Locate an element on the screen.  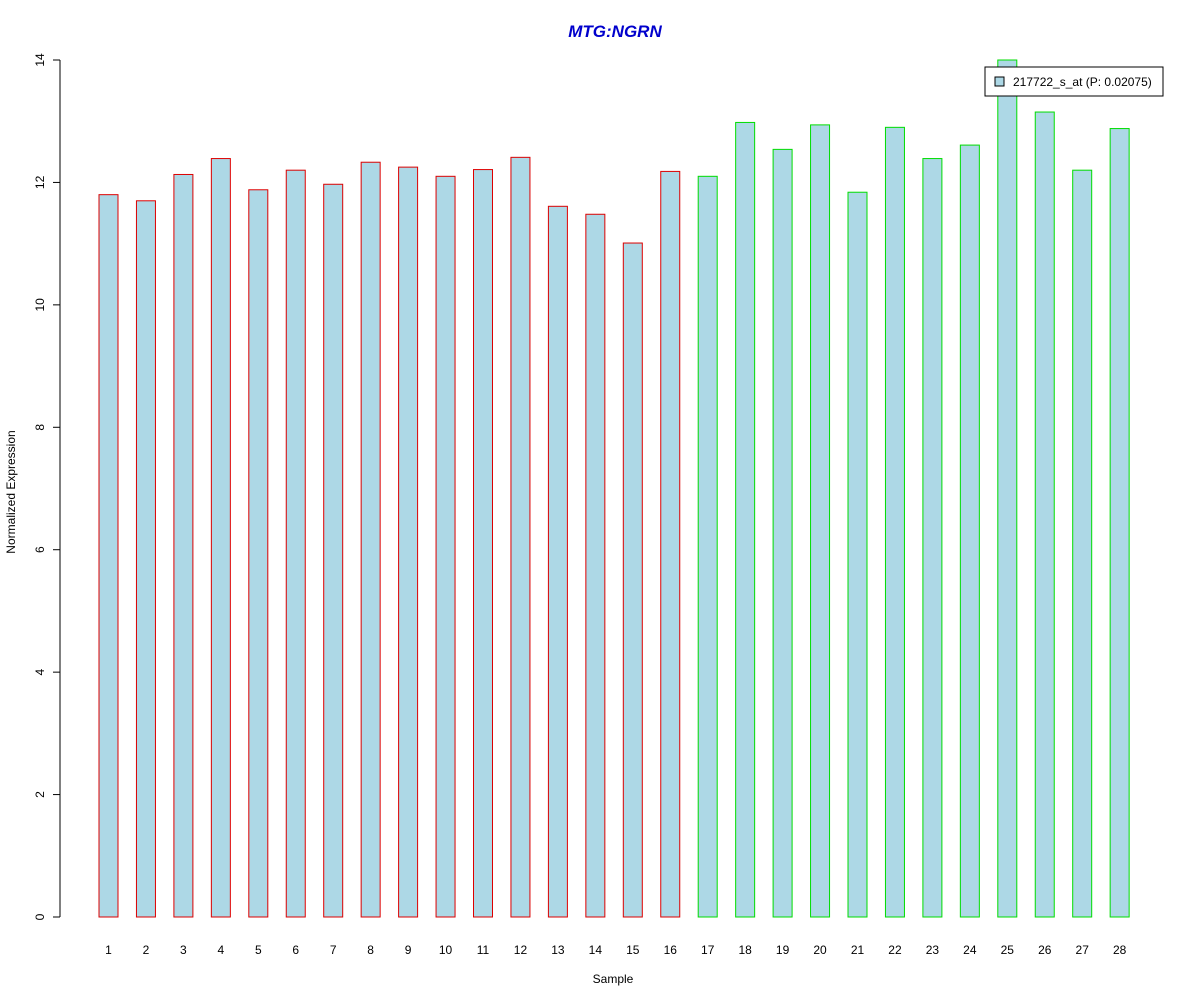
y-tick-label: 12 is located at coordinates (40, 182).